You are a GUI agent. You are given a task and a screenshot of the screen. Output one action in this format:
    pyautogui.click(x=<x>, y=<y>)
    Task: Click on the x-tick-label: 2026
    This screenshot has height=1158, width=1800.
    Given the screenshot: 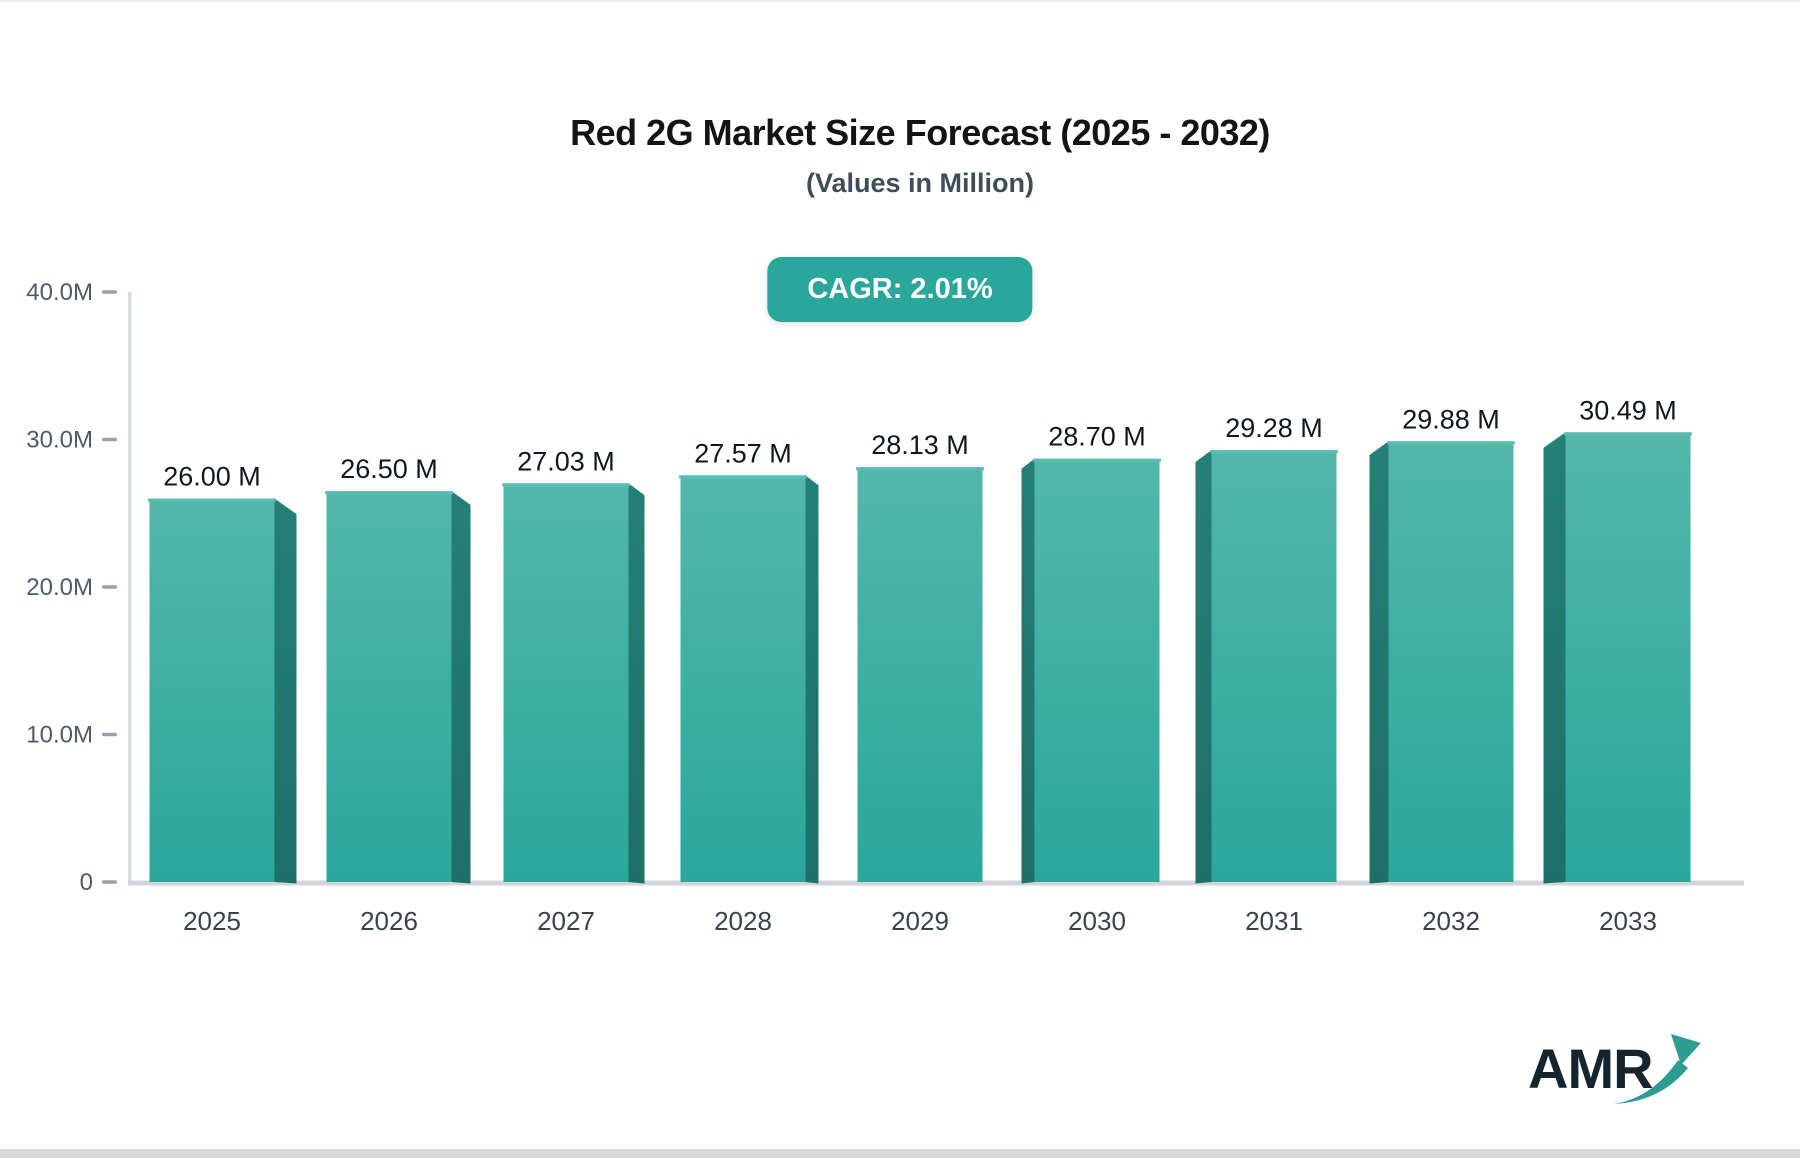 What is the action you would take?
    pyautogui.click(x=389, y=921)
    